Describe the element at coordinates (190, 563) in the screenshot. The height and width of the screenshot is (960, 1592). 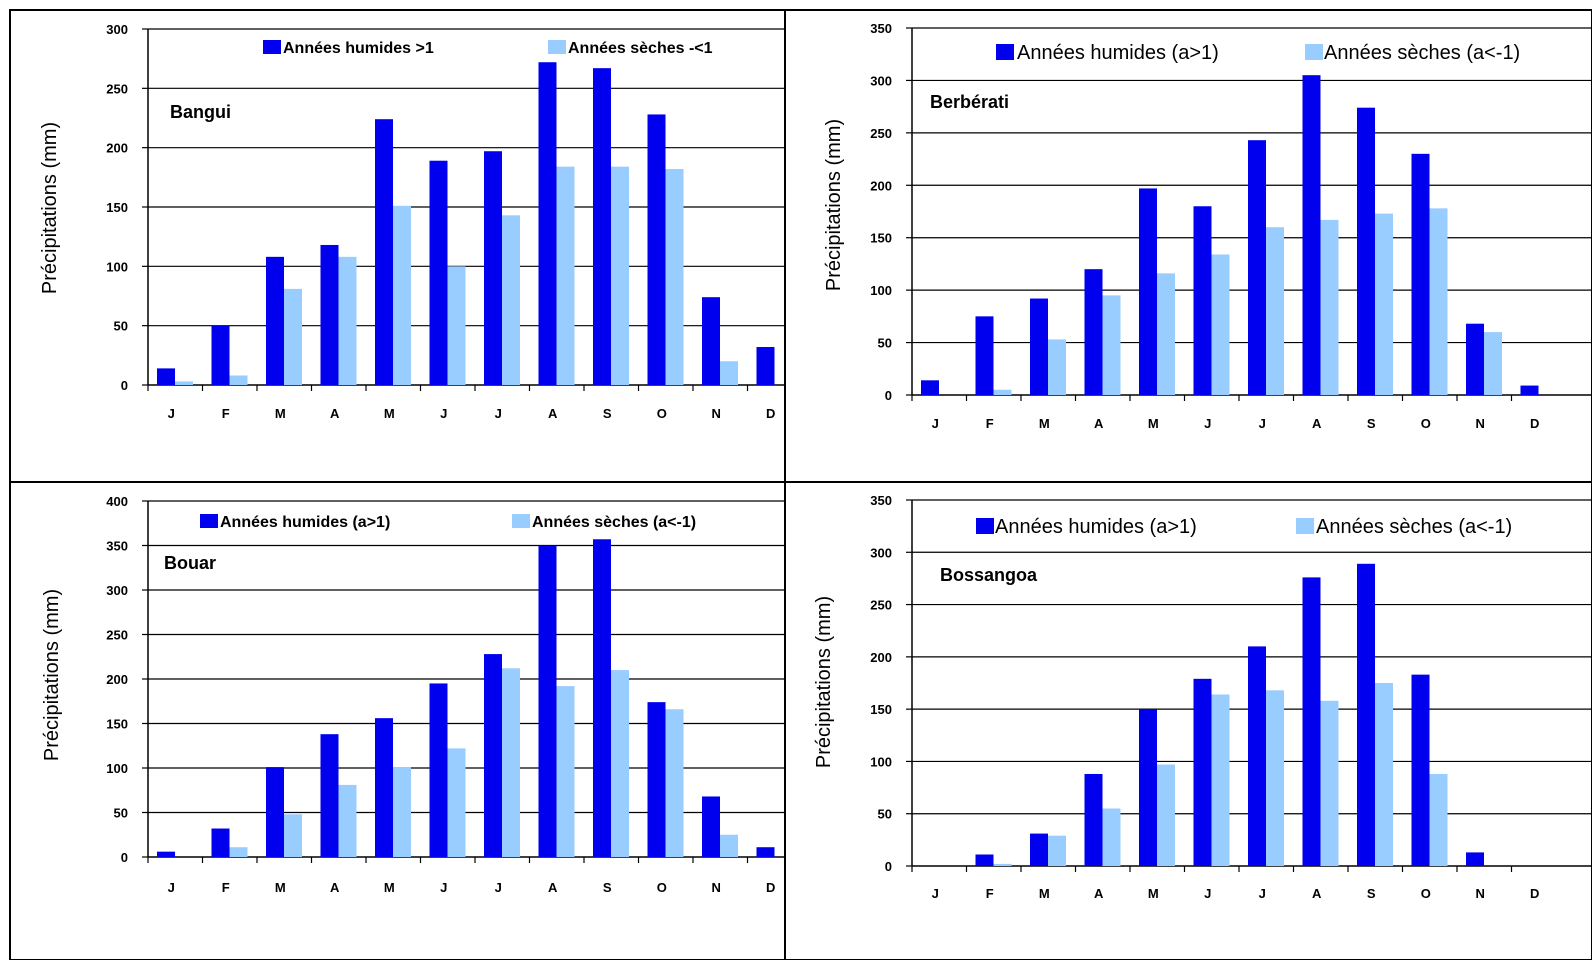
I see `station-name: Bouar` at that location.